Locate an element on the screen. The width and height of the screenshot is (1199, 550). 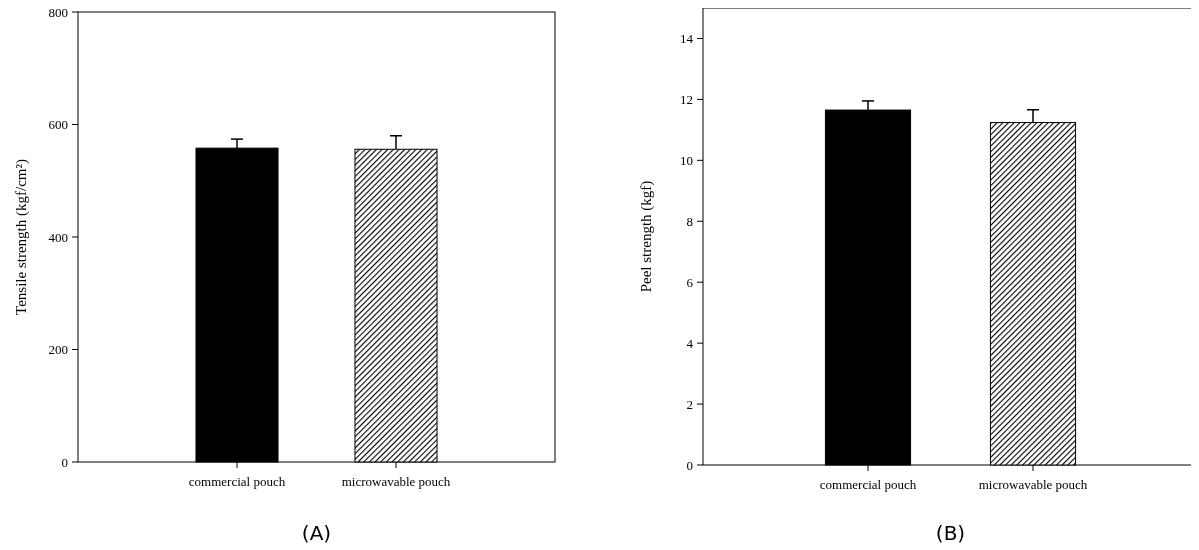
y-tick-label: 14 is located at coordinates (687, 39).